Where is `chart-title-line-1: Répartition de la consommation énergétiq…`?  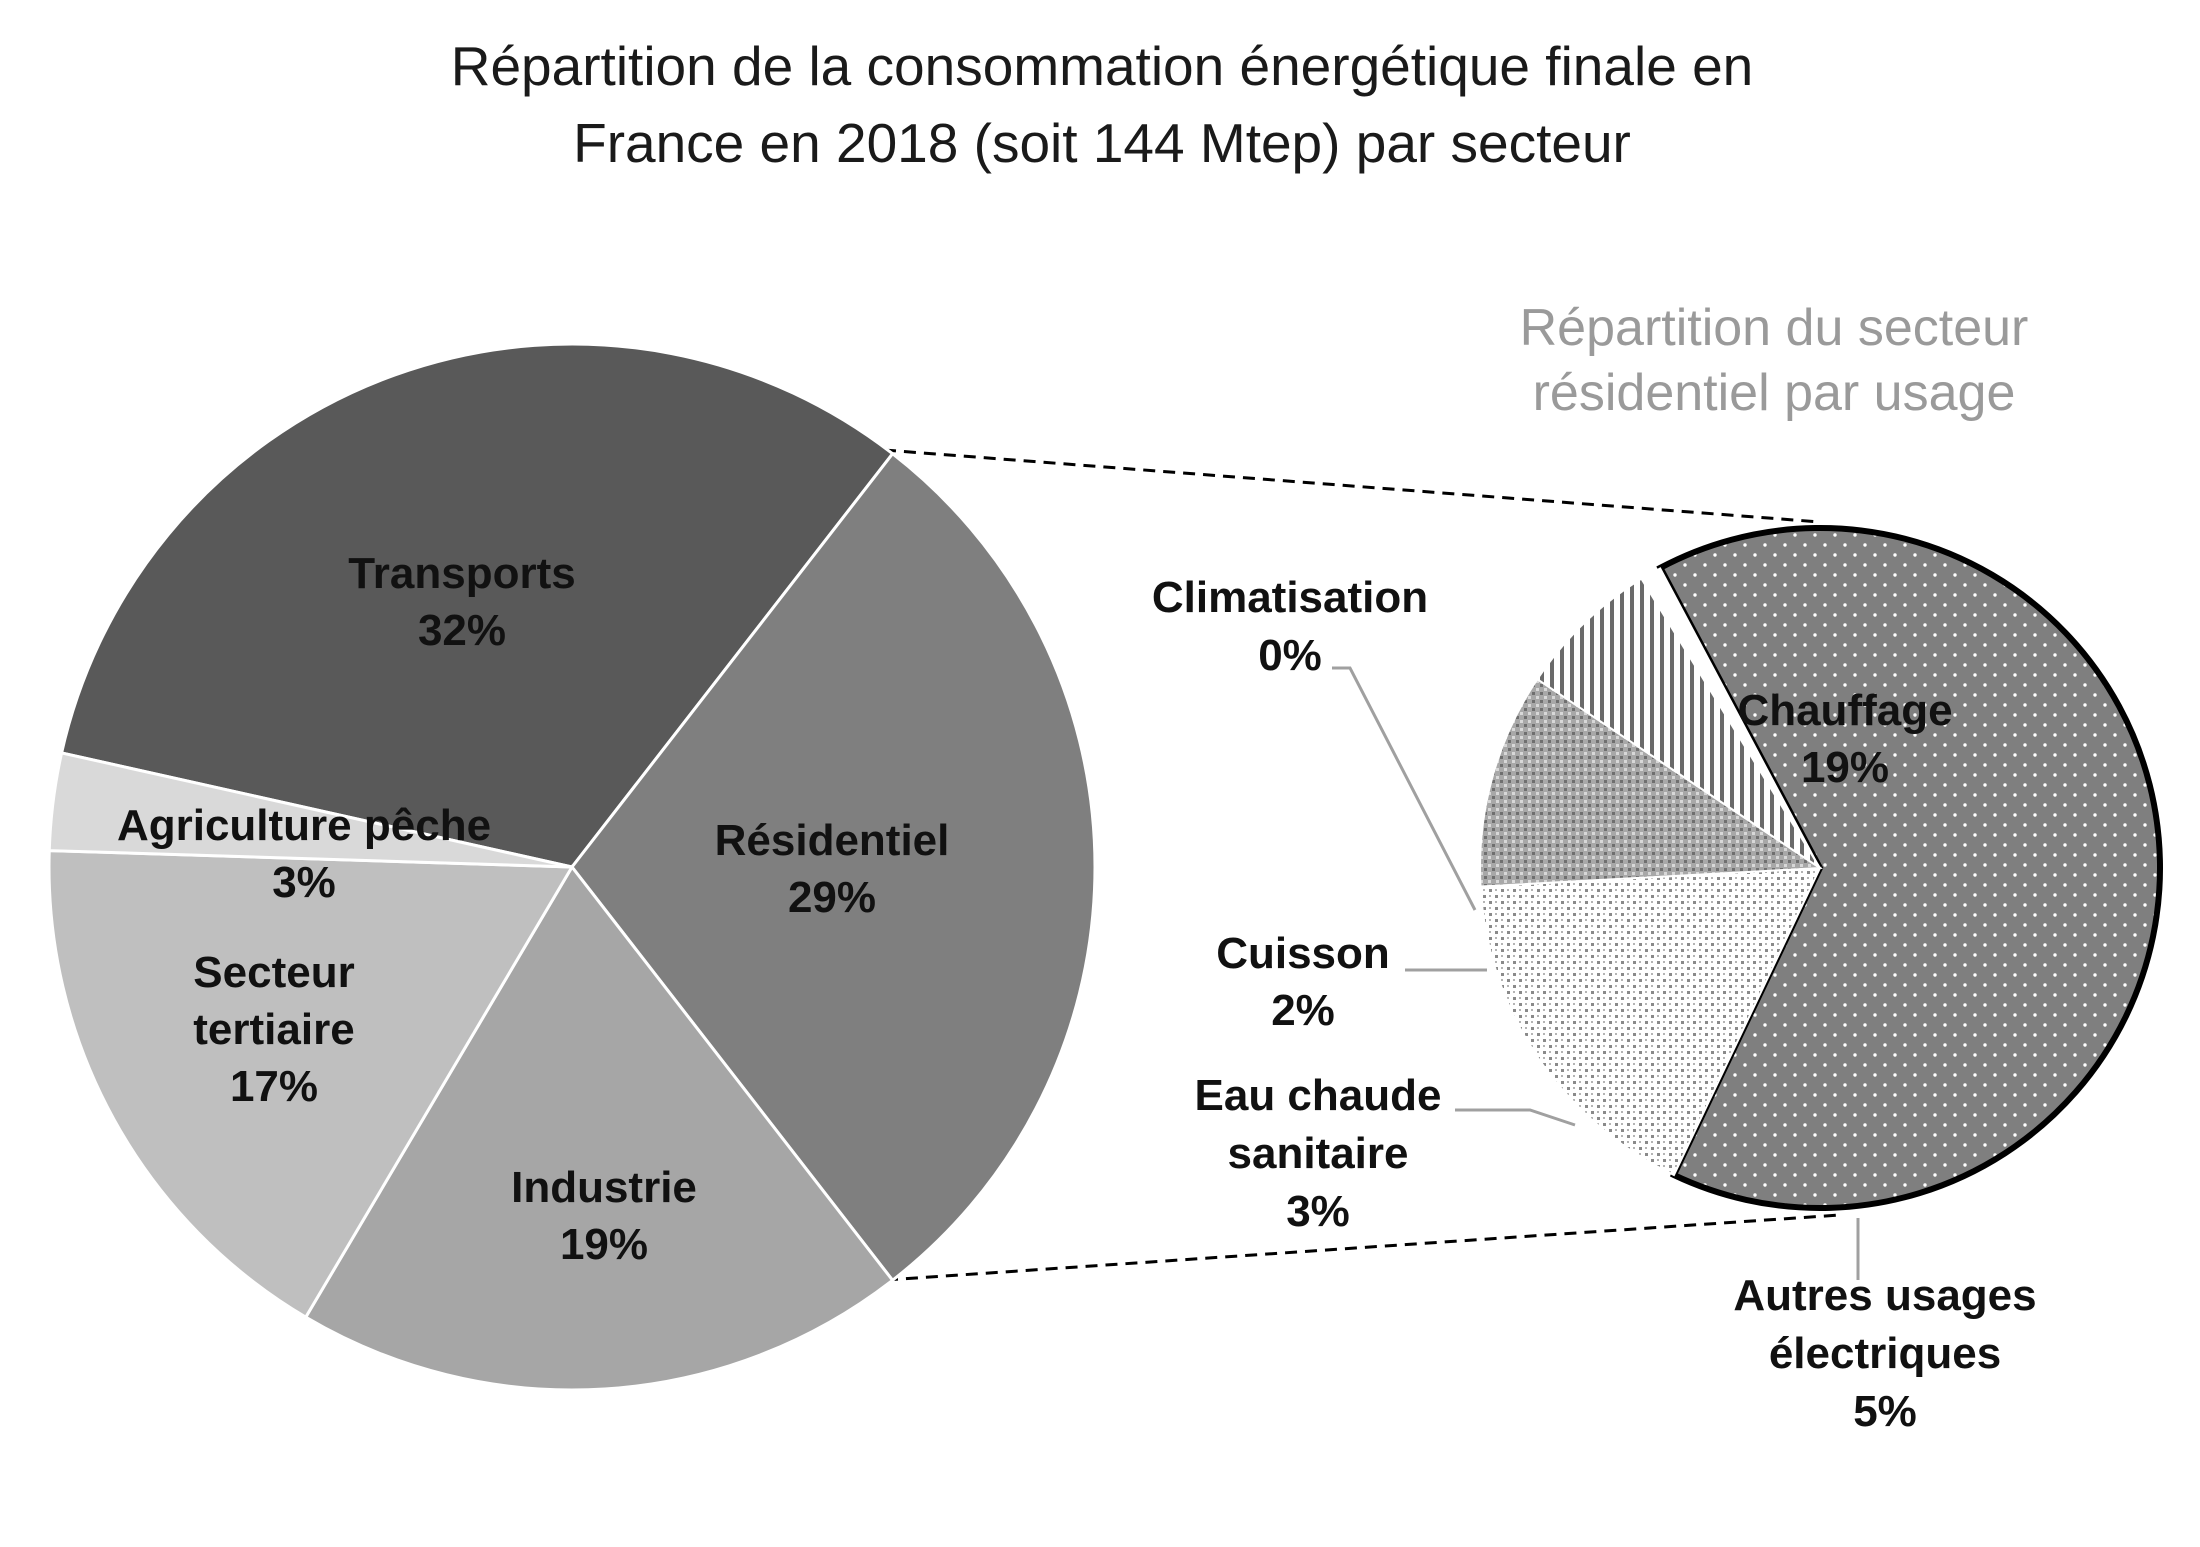
chart-title-line-1: Répartition de la consommation énergétiq… is located at coordinates (1102, 66).